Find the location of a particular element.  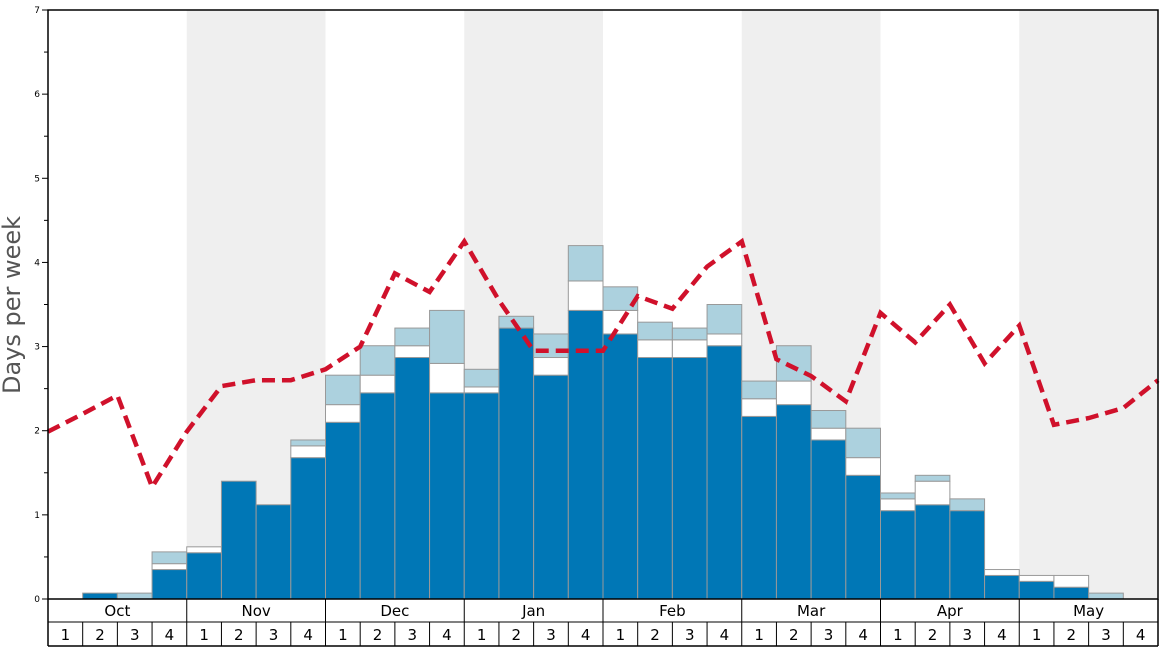

y-tick-label: 6 is located at coordinates (37, 95).